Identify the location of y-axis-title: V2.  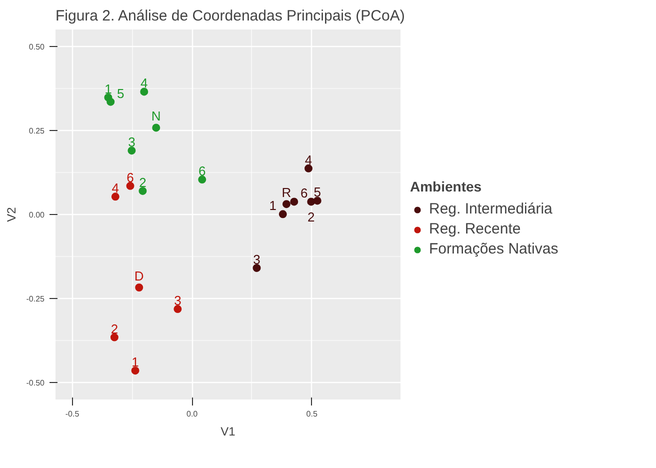
(11, 214).